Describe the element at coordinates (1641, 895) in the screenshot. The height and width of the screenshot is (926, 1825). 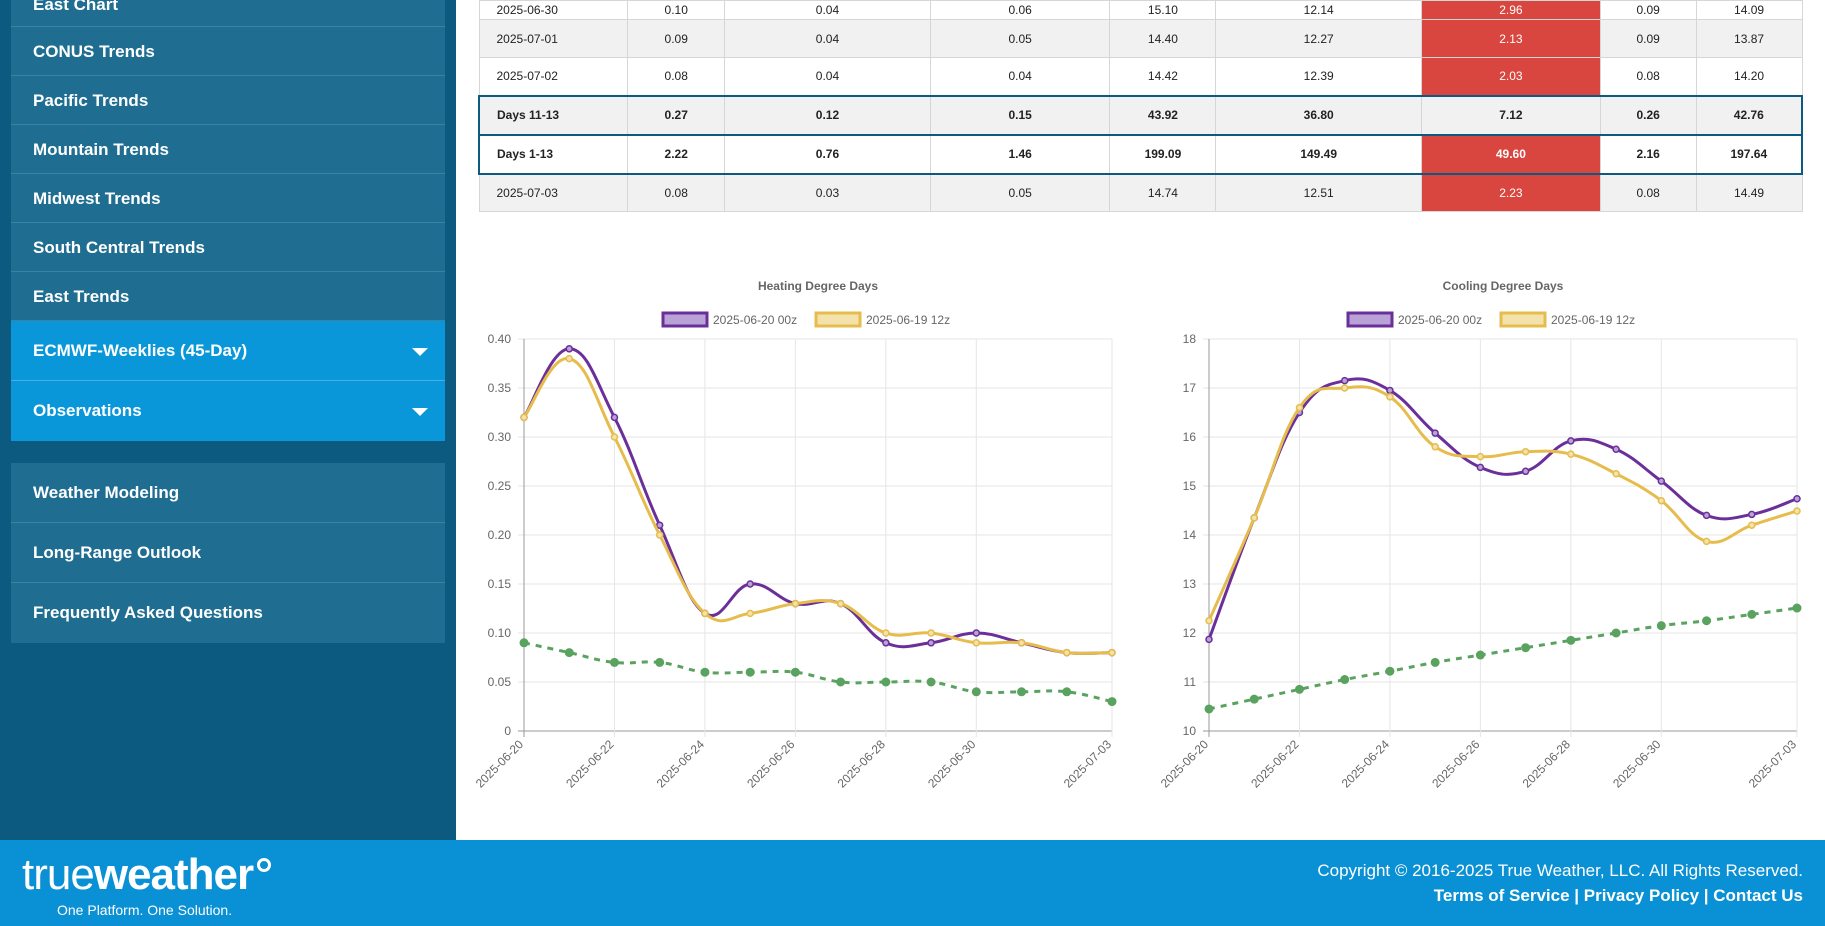
I see `privacy-link: Privacy Policy` at that location.